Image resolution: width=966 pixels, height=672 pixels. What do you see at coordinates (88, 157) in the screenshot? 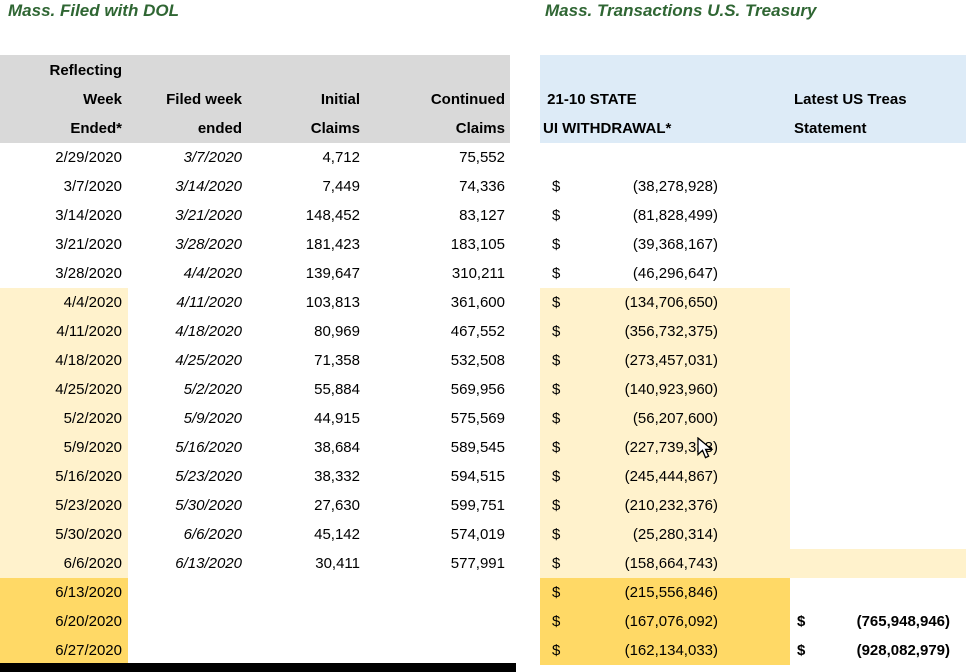
I see `cell-reflecting-week-ended: 2/29/2020` at bounding box center [88, 157].